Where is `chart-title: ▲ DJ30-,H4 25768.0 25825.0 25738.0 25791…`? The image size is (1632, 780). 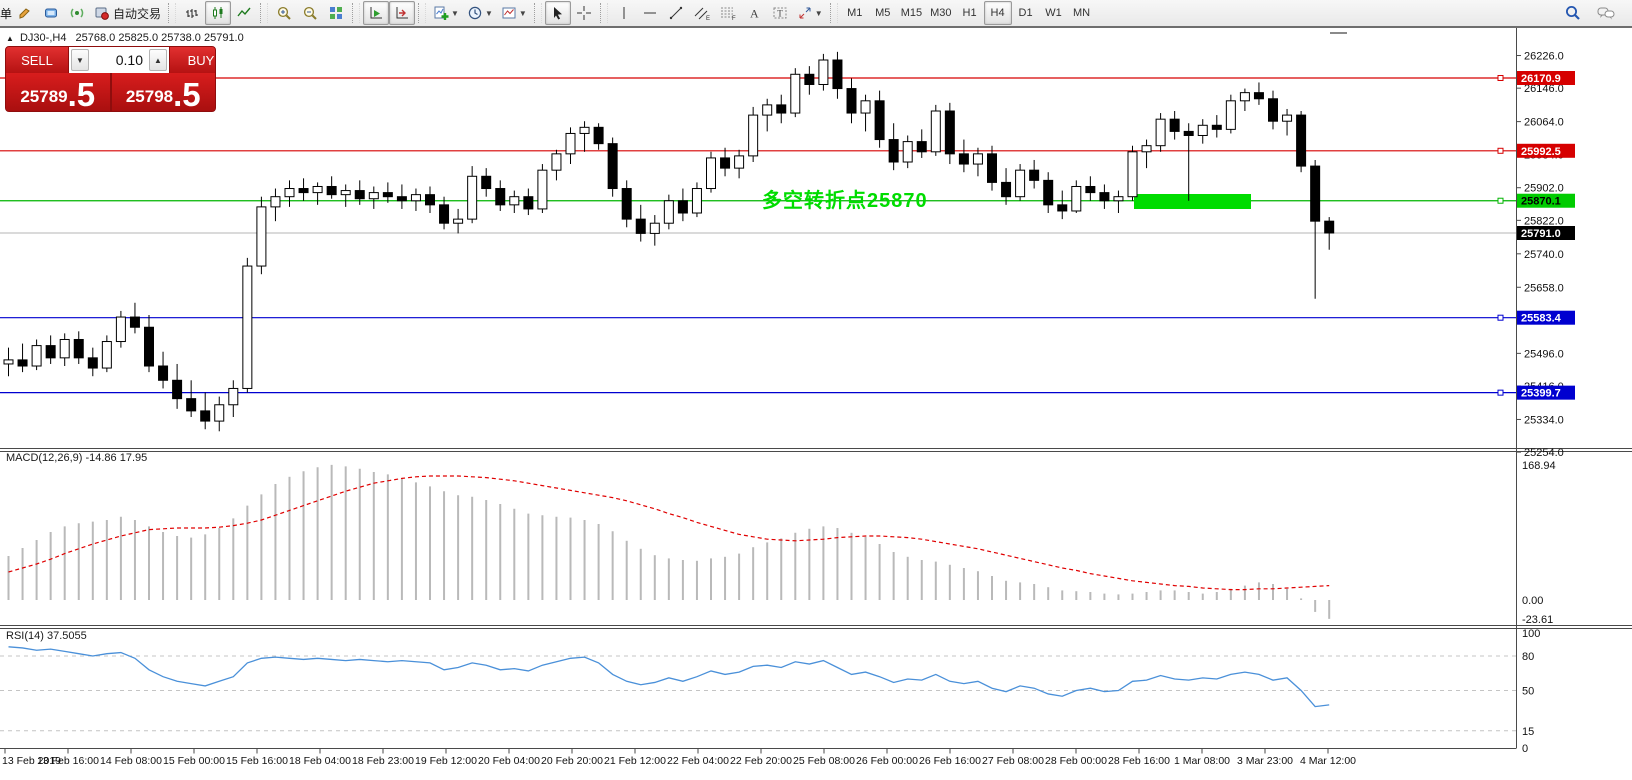 chart-title: ▲ DJ30-,H4 25768.0 25825.0 25738.0 25791… is located at coordinates (125, 38).